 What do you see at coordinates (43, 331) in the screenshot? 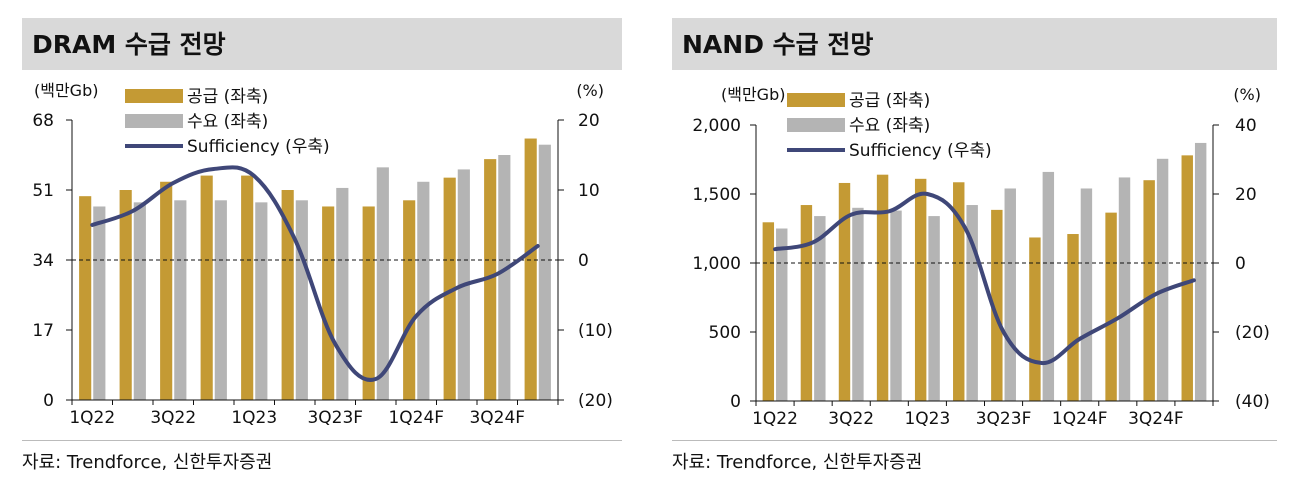
I see `left-tick-label: 17` at bounding box center [43, 331].